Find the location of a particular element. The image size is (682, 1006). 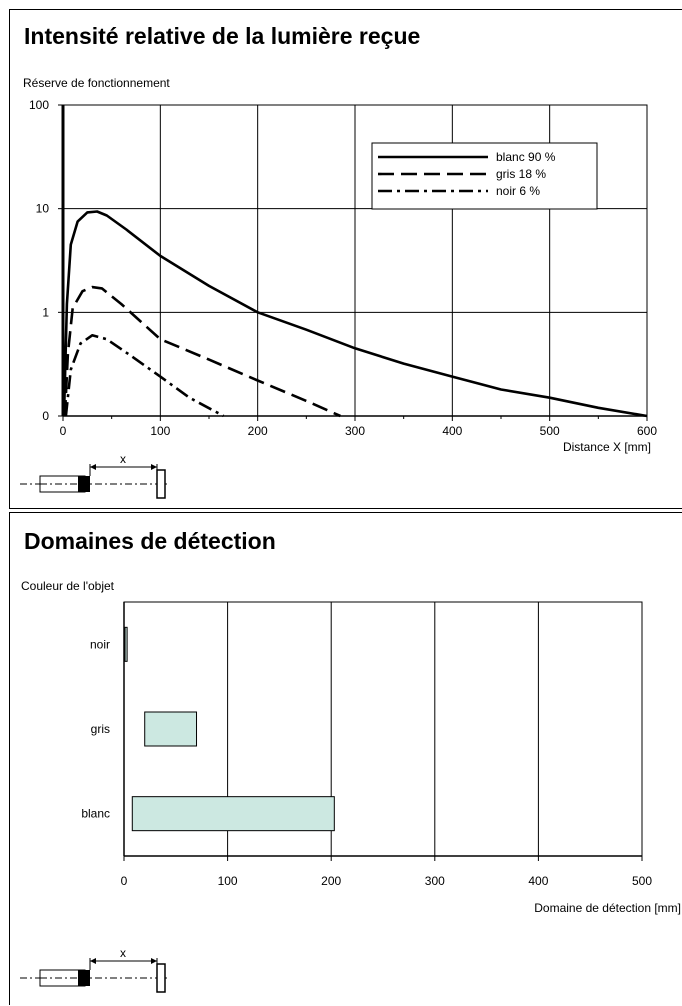

y-tick-label: 1 is located at coordinates (45, 312).